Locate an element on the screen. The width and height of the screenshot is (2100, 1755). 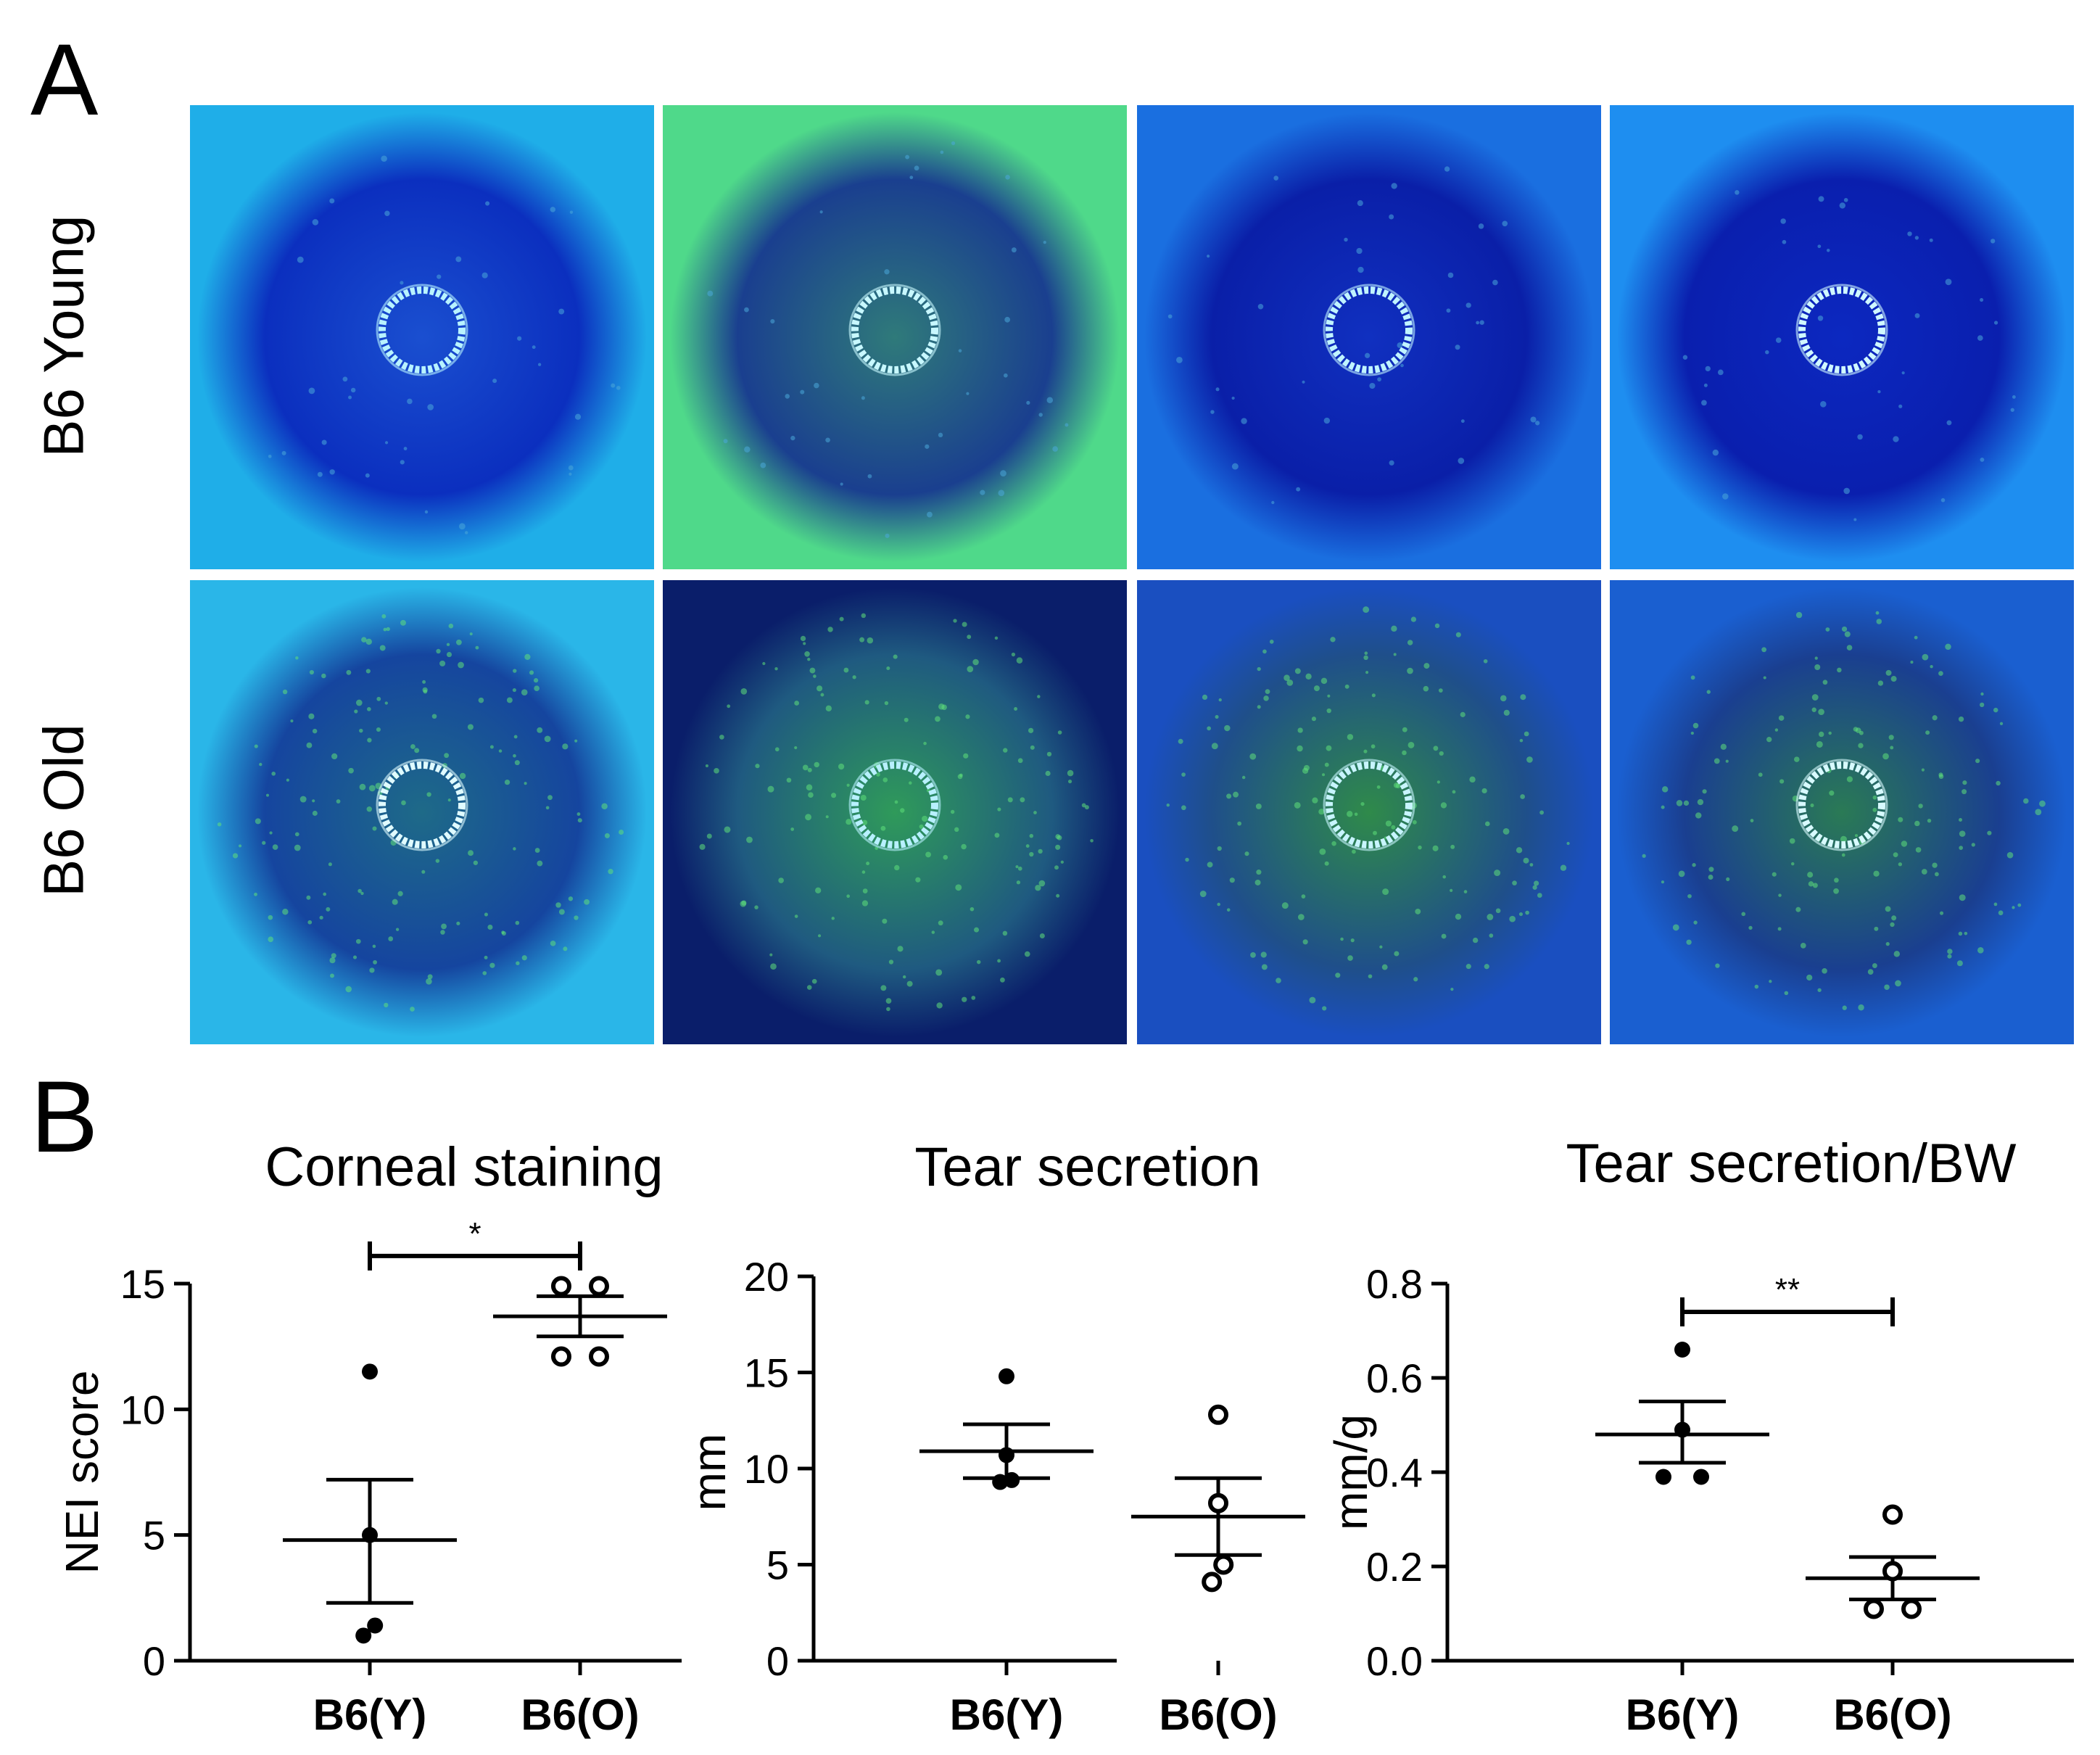
y-tick-label: 0.6 is located at coordinates (1394, 1378).